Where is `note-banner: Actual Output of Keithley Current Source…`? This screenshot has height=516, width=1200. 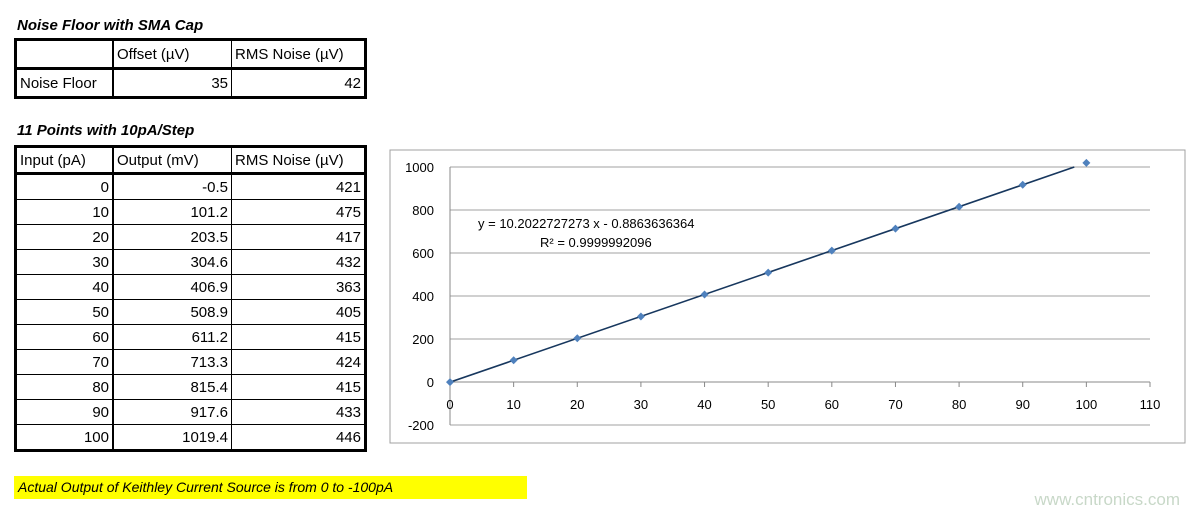 note-banner: Actual Output of Keithley Current Source… is located at coordinates (270, 487).